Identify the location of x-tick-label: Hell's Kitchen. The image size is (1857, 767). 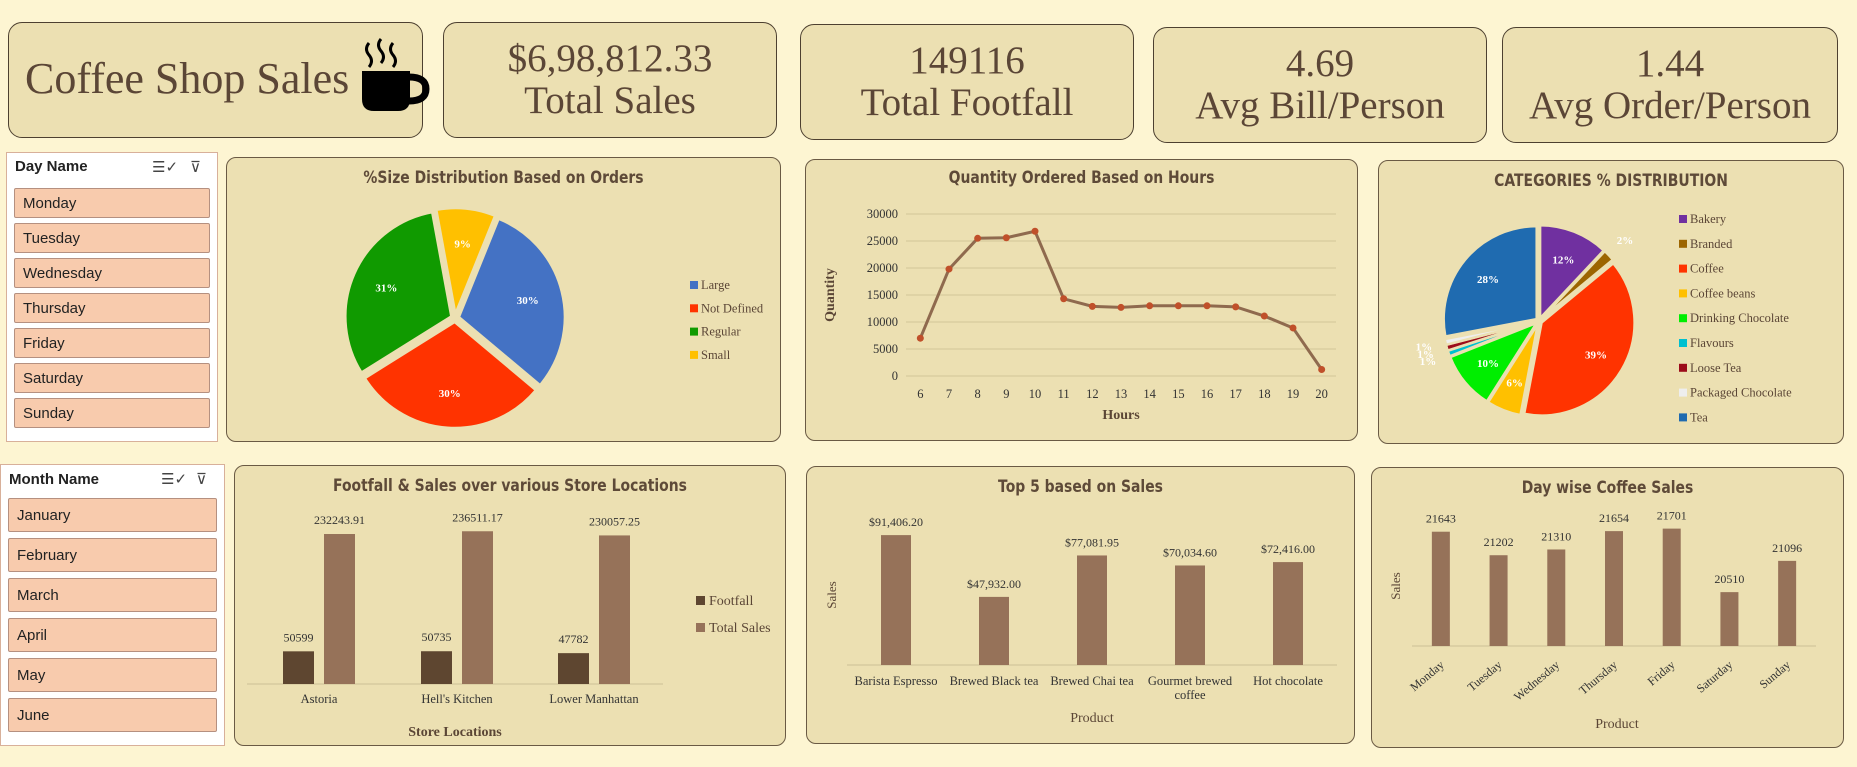
(457, 699).